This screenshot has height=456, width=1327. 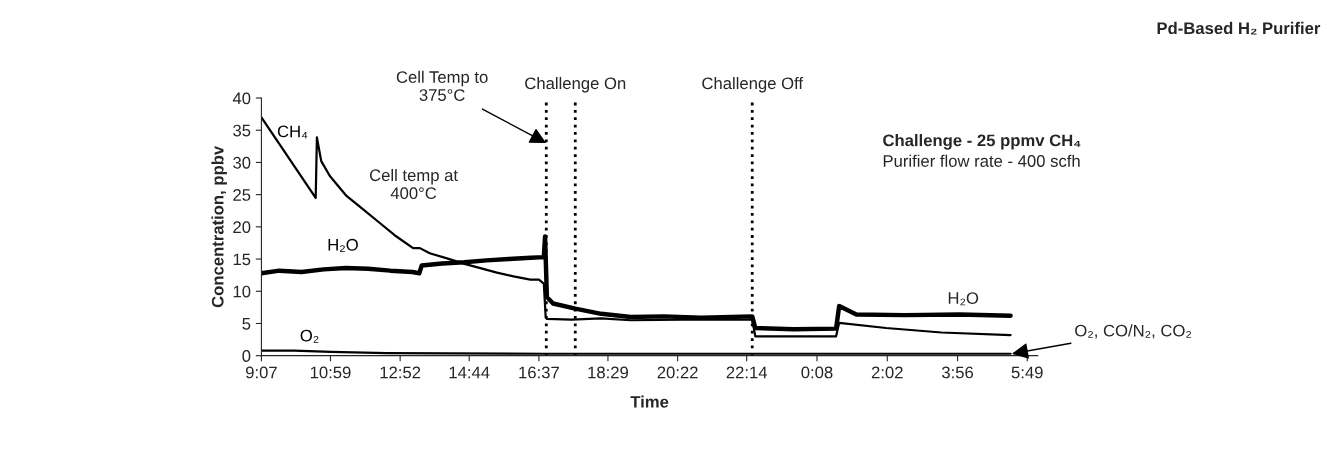 I want to click on x-tick-label: 5:49, so click(x=1027, y=372).